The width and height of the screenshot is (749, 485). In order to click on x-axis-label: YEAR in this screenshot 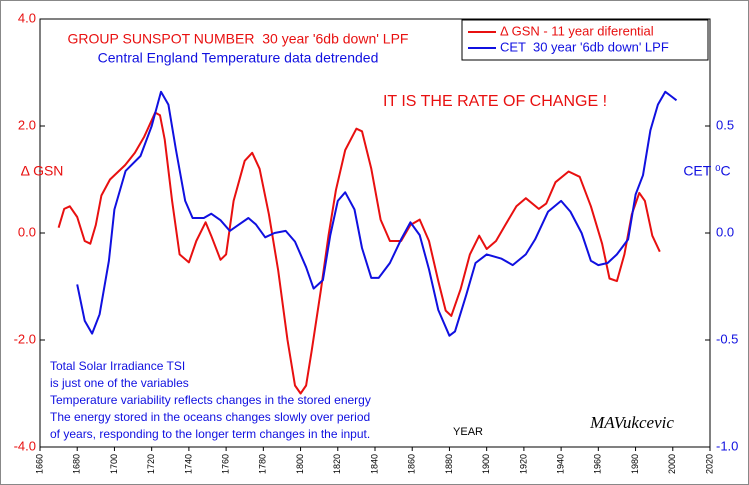, I will do `click(468, 432)`.